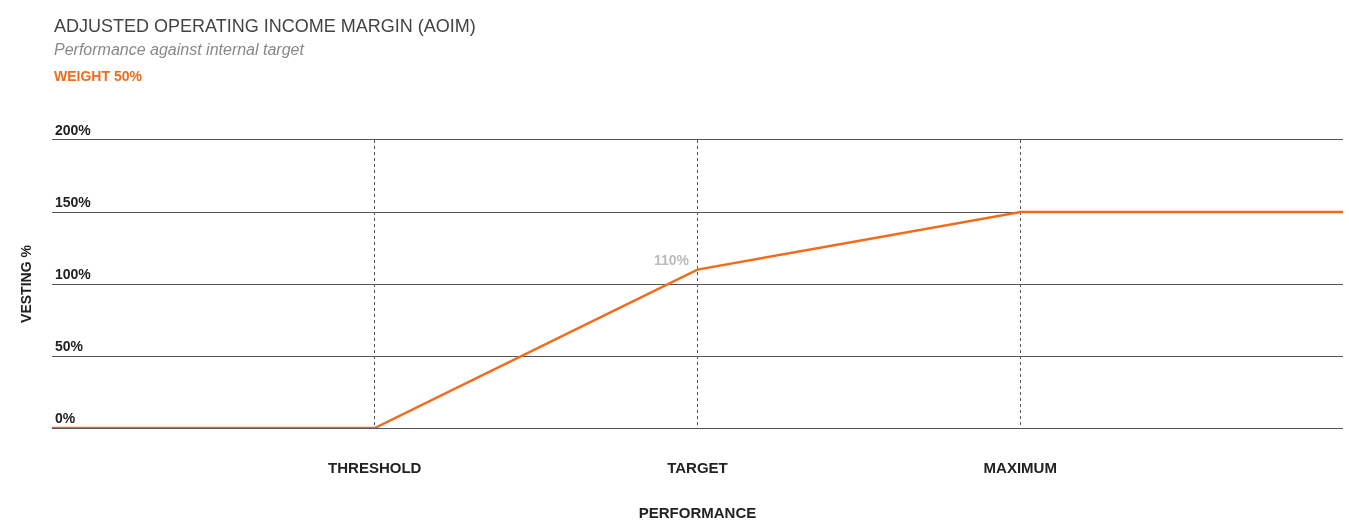 Image resolution: width=1349 pixels, height=525 pixels. What do you see at coordinates (25, 283) in the screenshot?
I see `y-axis-title: VESTING %` at bounding box center [25, 283].